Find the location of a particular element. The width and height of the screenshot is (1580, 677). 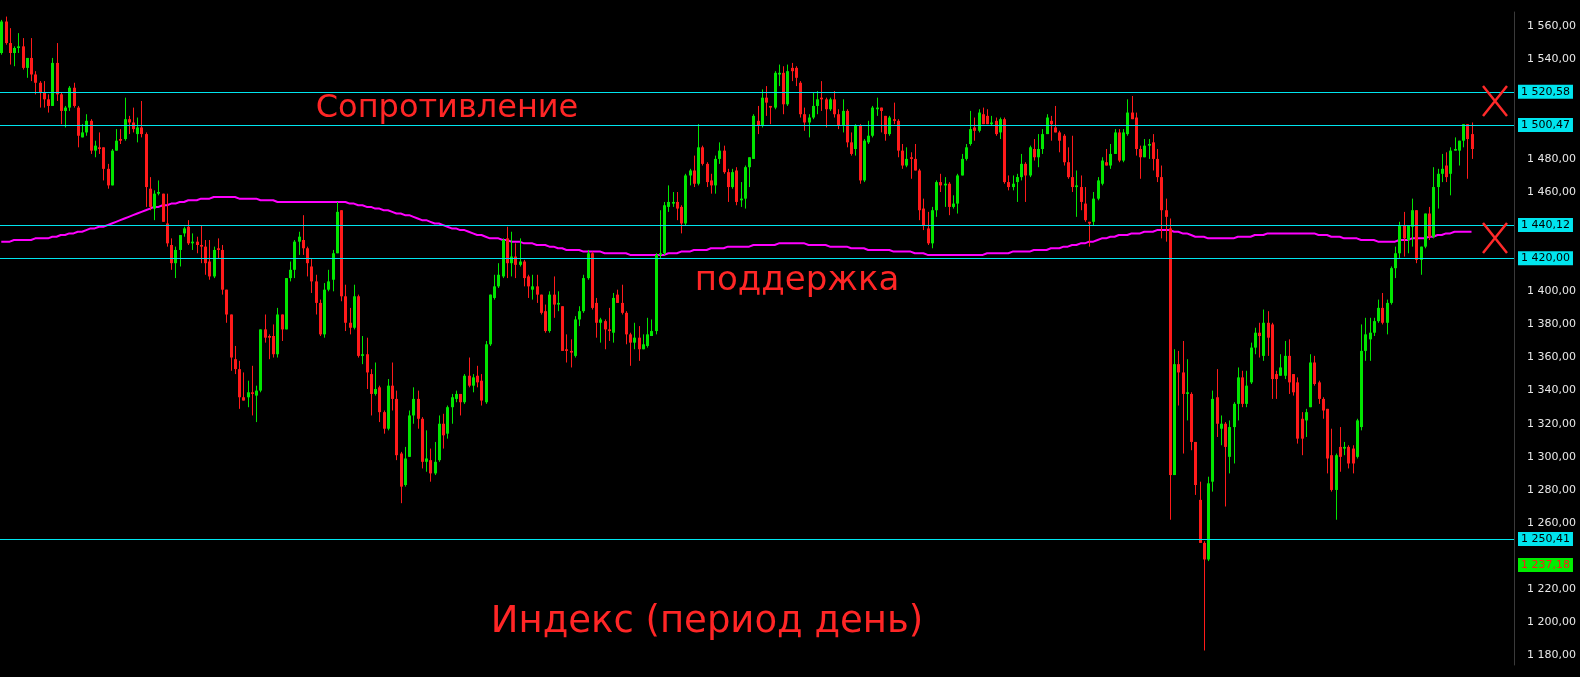

y-tick-label: 1 480,00 is located at coordinates (1551, 158).